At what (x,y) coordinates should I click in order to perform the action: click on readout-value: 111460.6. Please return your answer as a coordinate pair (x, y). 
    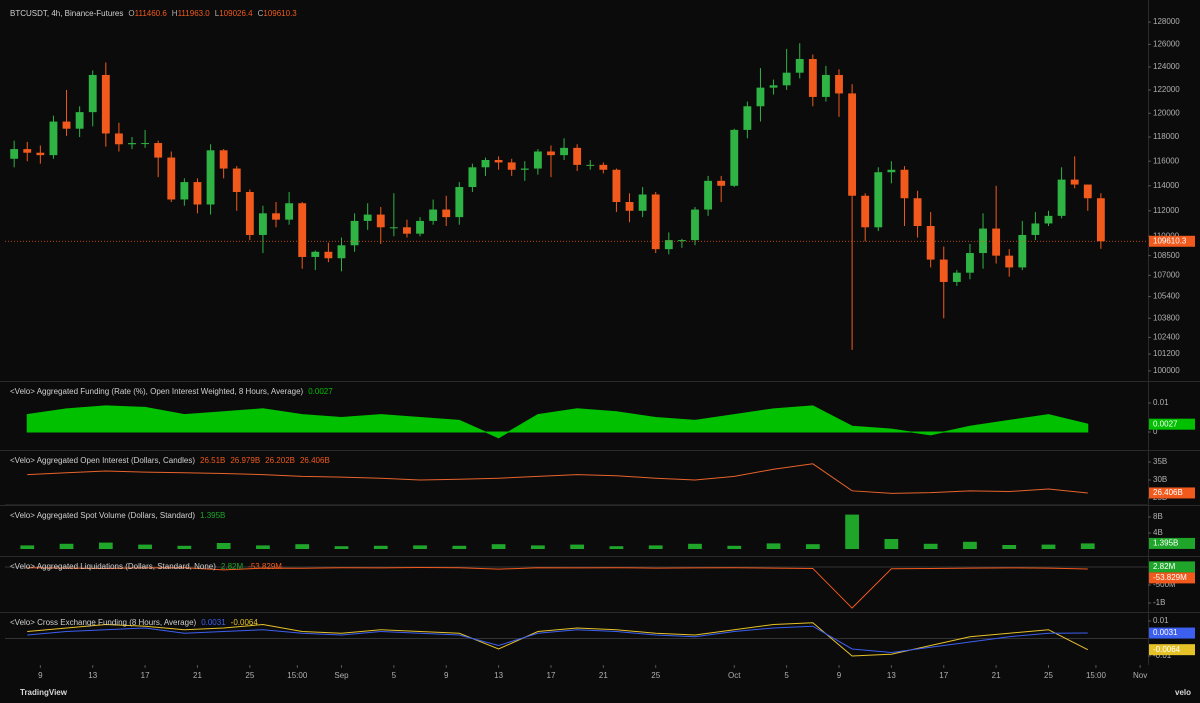
    Looking at the image, I should click on (151, 13).